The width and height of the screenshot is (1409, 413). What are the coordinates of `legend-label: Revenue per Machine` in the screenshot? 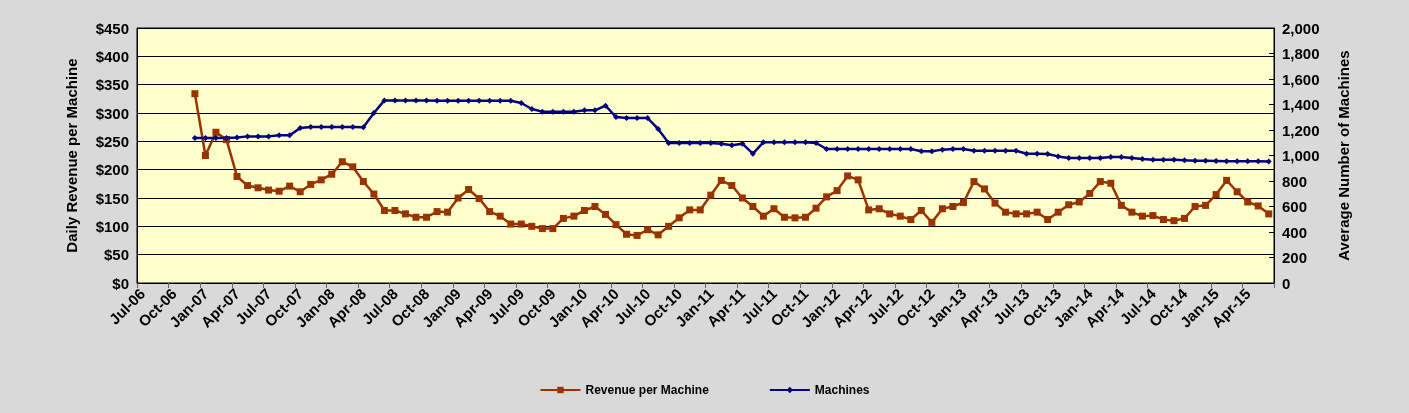 It's located at (647, 390).